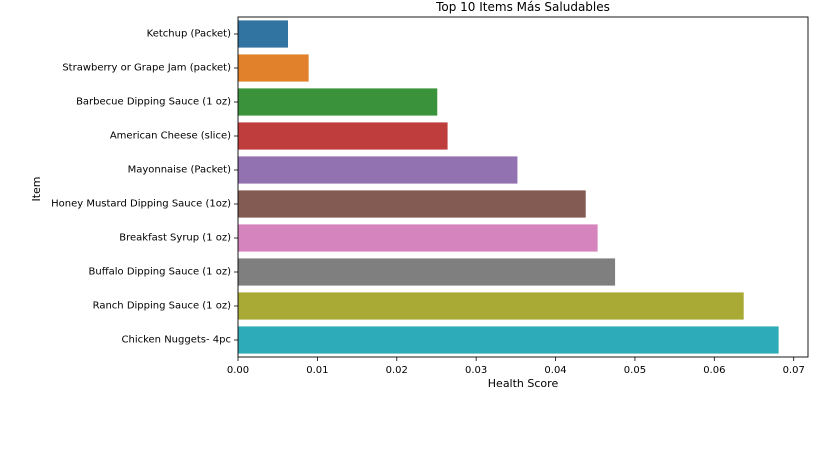 Image resolution: width=834 pixels, height=464 pixels. I want to click on y-tick-label: Honey Mustard Dipping Sauce (1oz), so click(141, 204).